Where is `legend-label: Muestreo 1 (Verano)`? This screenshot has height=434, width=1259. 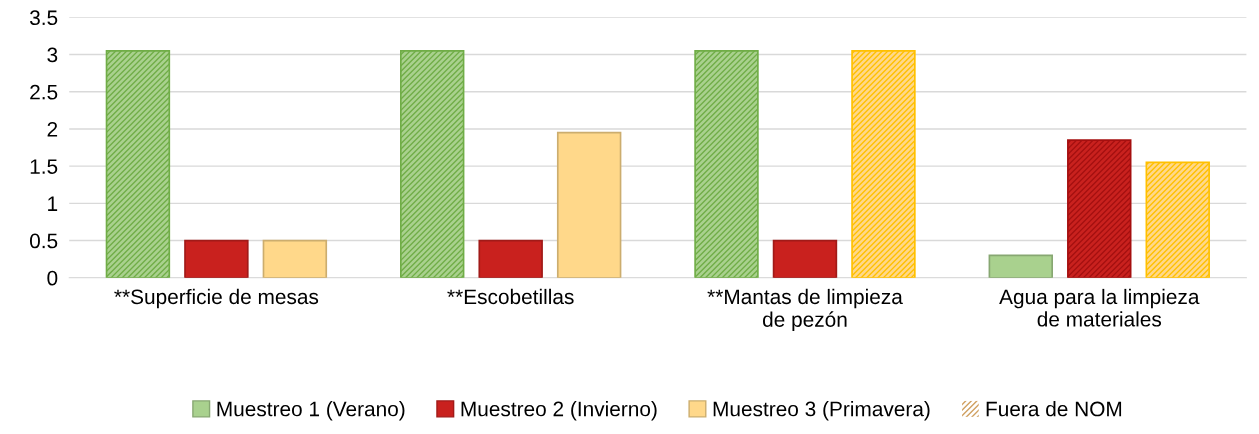 legend-label: Muestreo 1 (Verano) is located at coordinates (311, 411).